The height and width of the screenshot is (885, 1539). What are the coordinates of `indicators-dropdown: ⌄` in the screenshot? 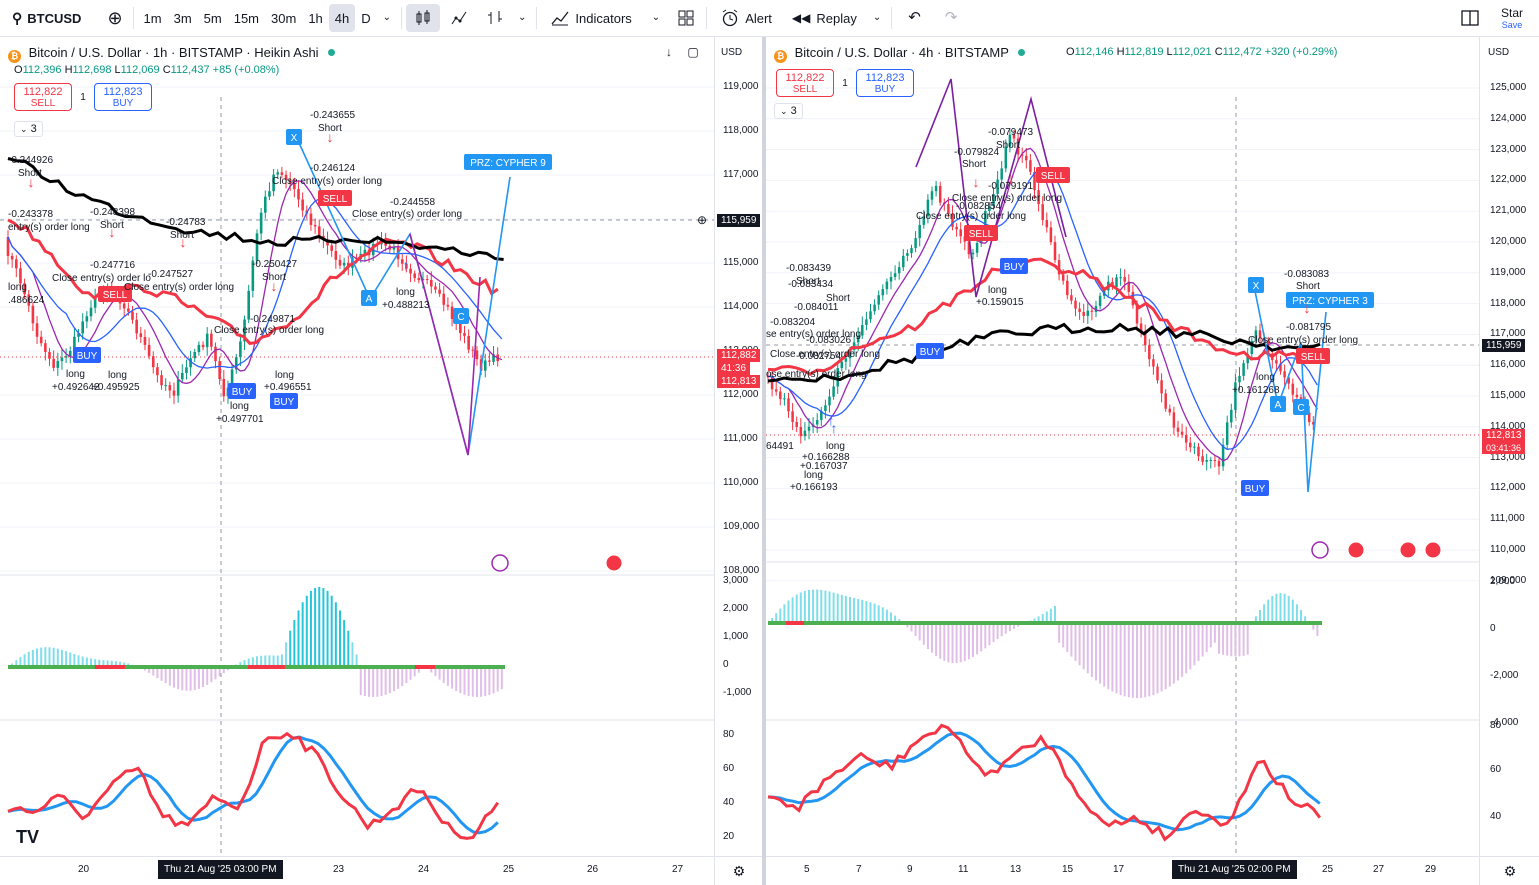 It's located at (656, 18).